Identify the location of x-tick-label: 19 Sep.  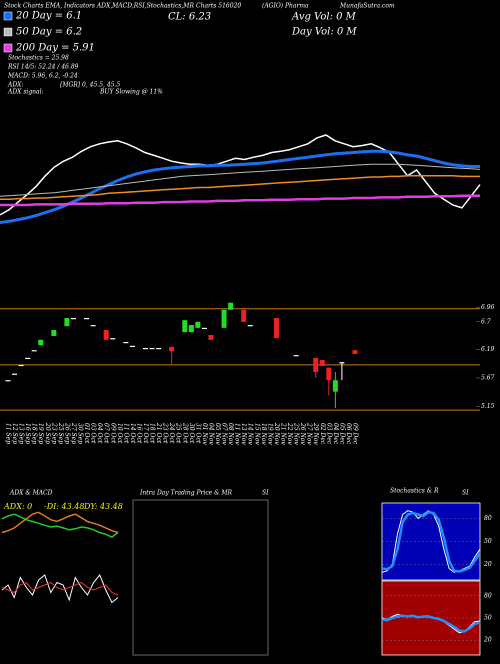
(40, 433).